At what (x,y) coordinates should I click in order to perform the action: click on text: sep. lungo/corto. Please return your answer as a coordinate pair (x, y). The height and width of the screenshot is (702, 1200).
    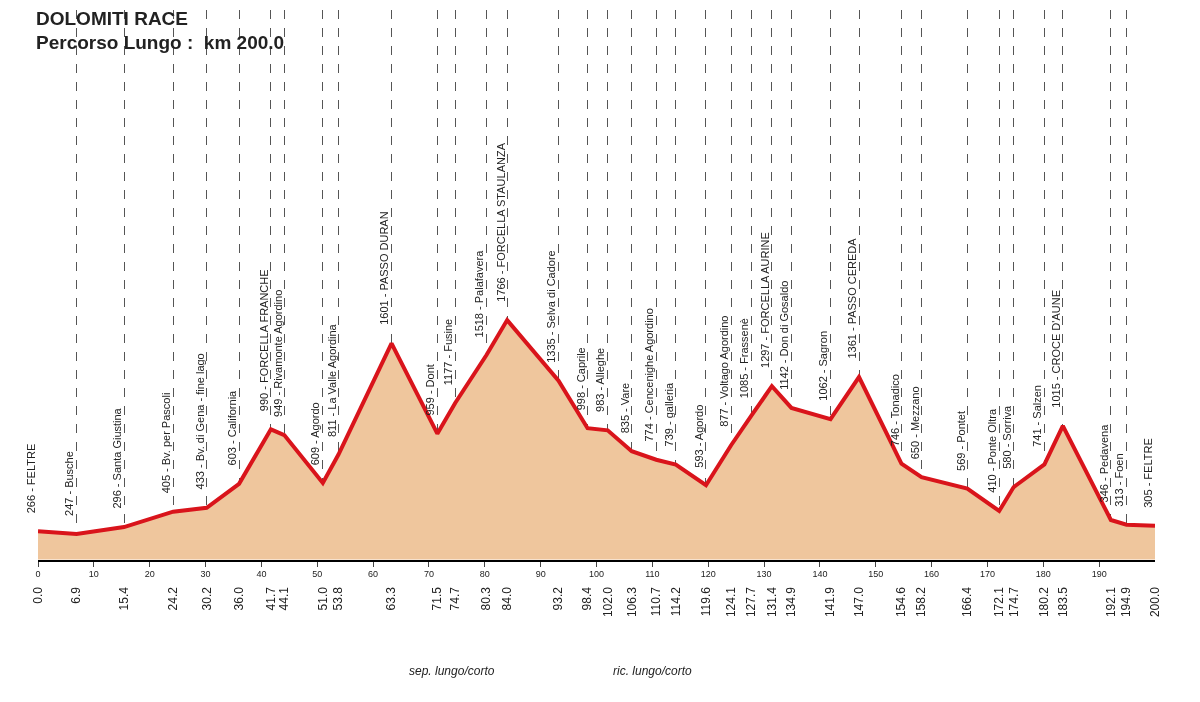
    Looking at the image, I should click on (452, 671).